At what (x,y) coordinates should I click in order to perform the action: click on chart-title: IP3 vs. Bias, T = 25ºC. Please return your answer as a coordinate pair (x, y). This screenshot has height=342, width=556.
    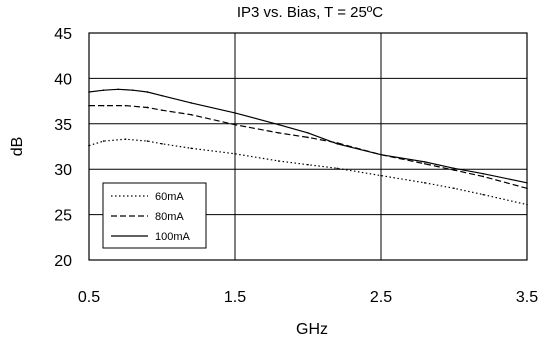
    Looking at the image, I should click on (310, 12).